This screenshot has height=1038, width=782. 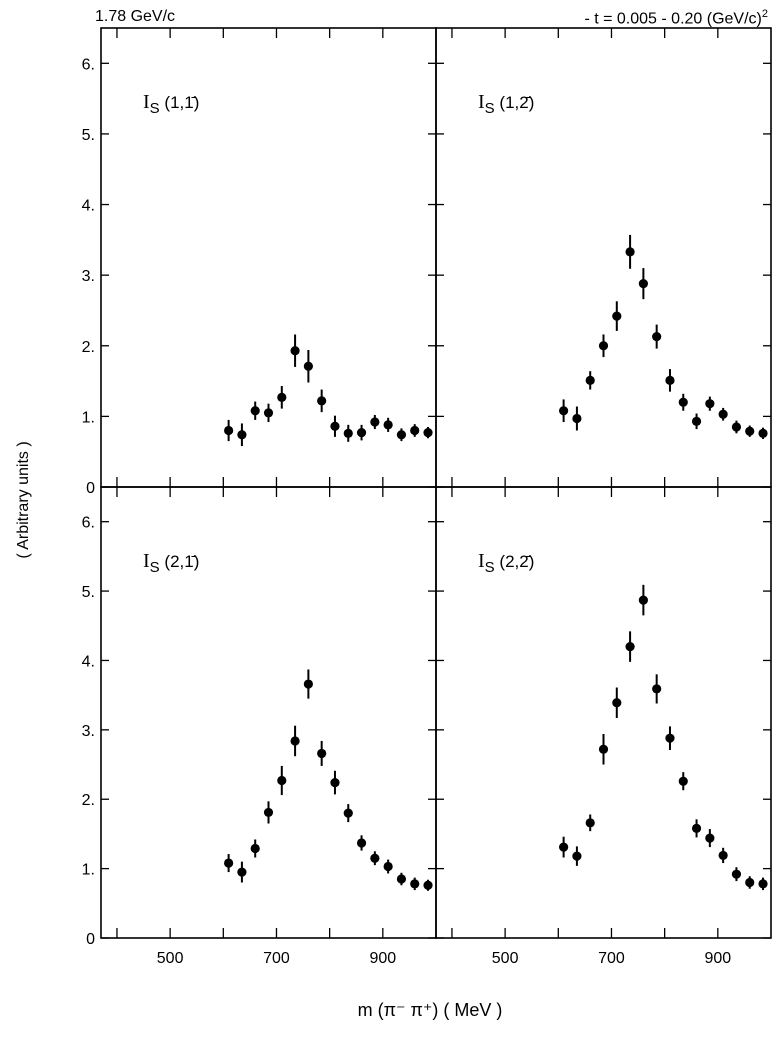 What do you see at coordinates (515, 102) in the screenshot?
I see `panel-label-index: (1,2̄)` at bounding box center [515, 102].